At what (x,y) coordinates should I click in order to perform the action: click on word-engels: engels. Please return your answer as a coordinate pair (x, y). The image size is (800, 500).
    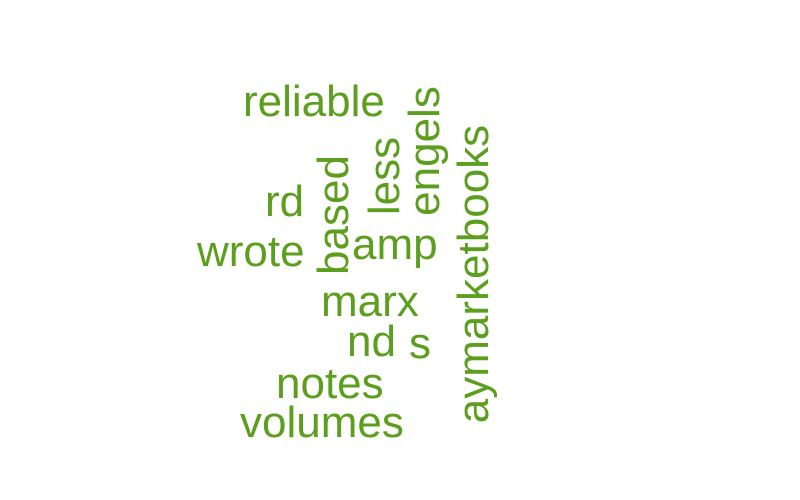
    Looking at the image, I should click on (424, 151).